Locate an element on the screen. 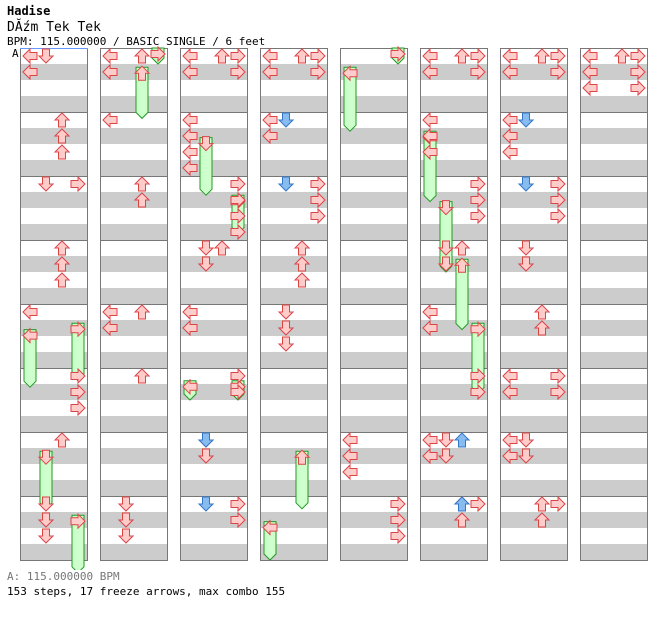 The image size is (672, 620). freeze-arrow is located at coordinates (462, 294).